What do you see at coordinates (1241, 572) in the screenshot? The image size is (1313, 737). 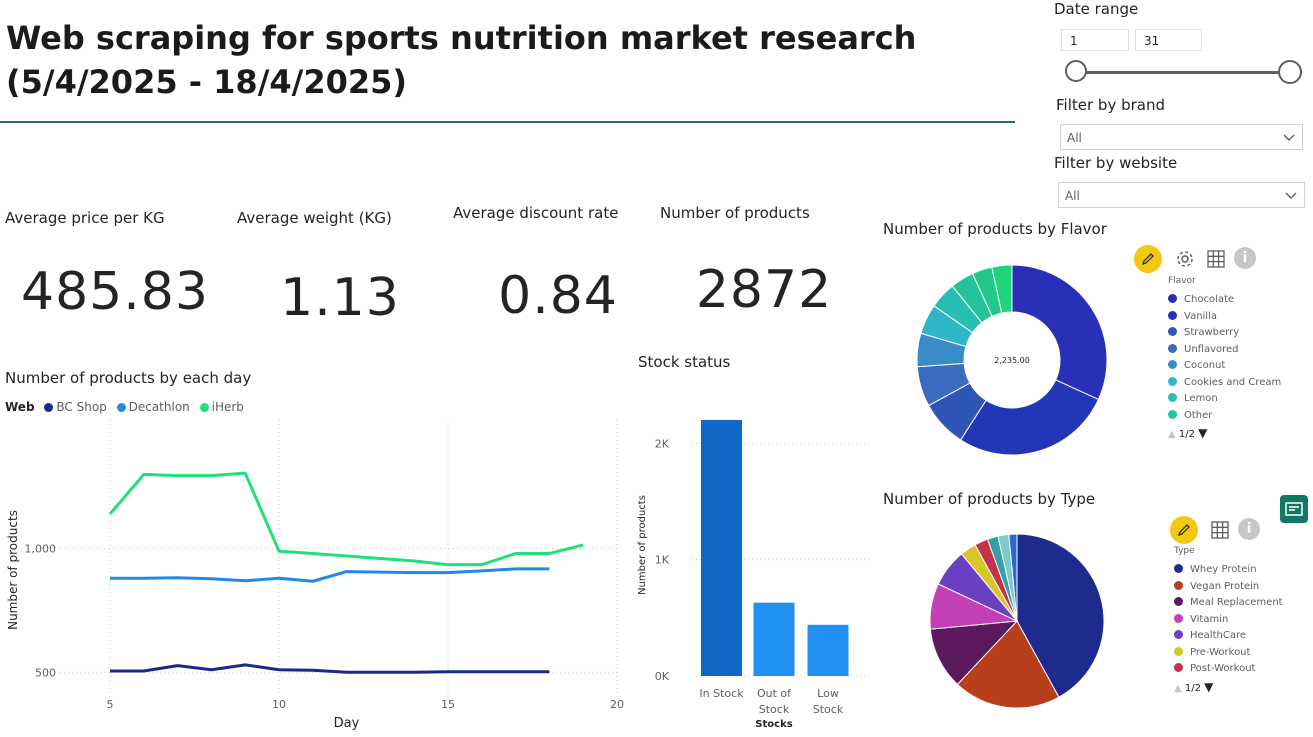 I see `legend-item-whey-protein: Whey Protein` at bounding box center [1241, 572].